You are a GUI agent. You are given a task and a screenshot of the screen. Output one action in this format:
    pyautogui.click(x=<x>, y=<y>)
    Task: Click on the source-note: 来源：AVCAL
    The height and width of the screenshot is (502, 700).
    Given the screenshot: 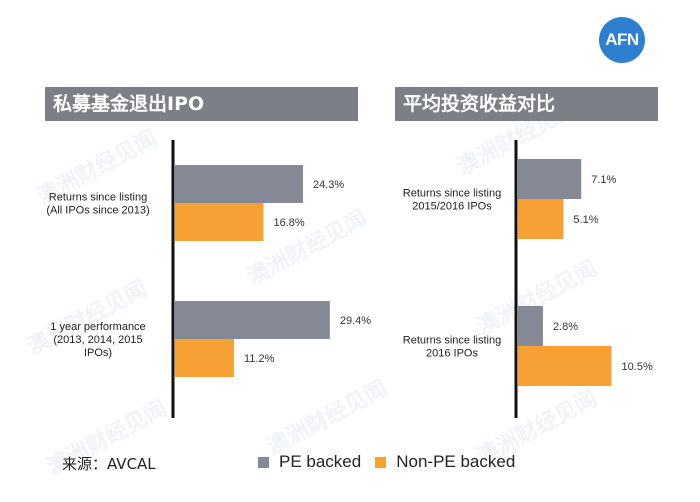 What is the action you would take?
    pyautogui.click(x=109, y=464)
    